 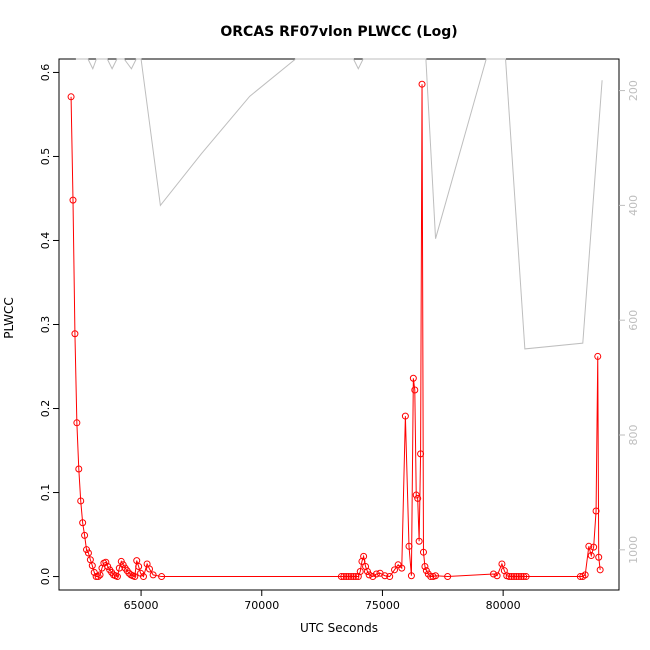 I want to click on y-axis-label: PLWCC, so click(x=9, y=317).